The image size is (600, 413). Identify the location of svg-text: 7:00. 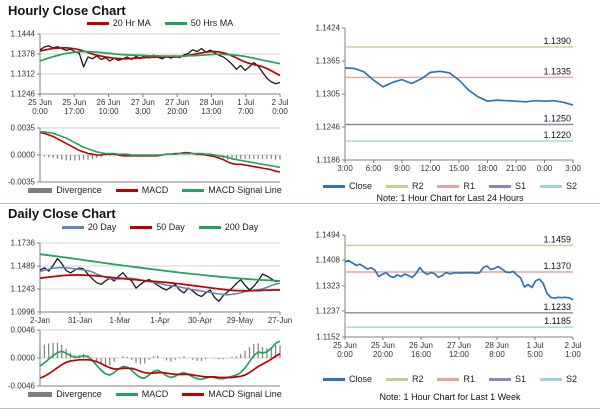
(246, 111).